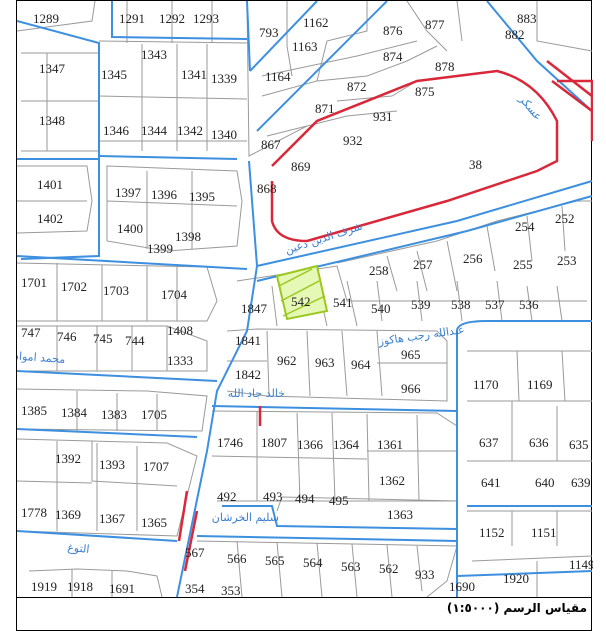 This screenshot has height=631, width=606. I want to click on lot-label-1400: 1400, so click(130, 228).